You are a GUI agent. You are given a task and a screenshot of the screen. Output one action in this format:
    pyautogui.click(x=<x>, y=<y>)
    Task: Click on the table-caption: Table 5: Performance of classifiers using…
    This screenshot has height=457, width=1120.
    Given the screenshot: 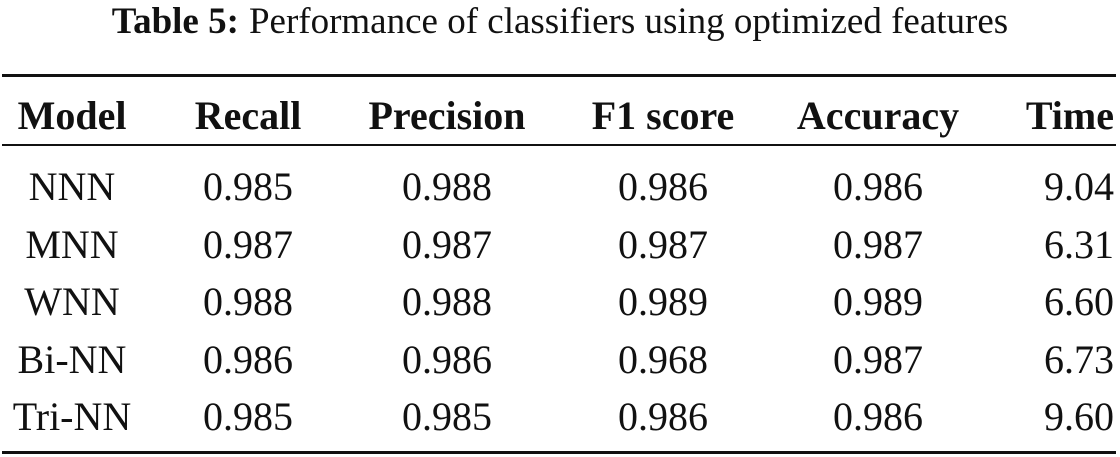 What is the action you would take?
    pyautogui.click(x=560, y=22)
    